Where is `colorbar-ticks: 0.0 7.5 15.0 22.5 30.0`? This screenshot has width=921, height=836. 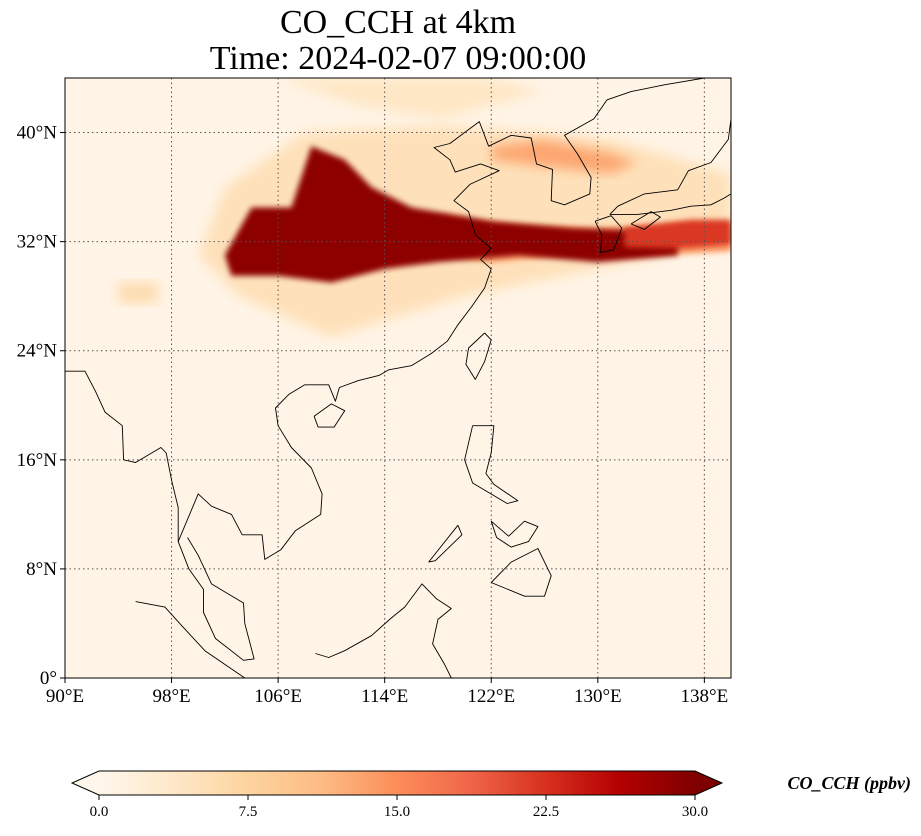
colorbar-ticks: 0.0 7.5 15.0 22.5 30.0 is located at coordinates (399, 807).